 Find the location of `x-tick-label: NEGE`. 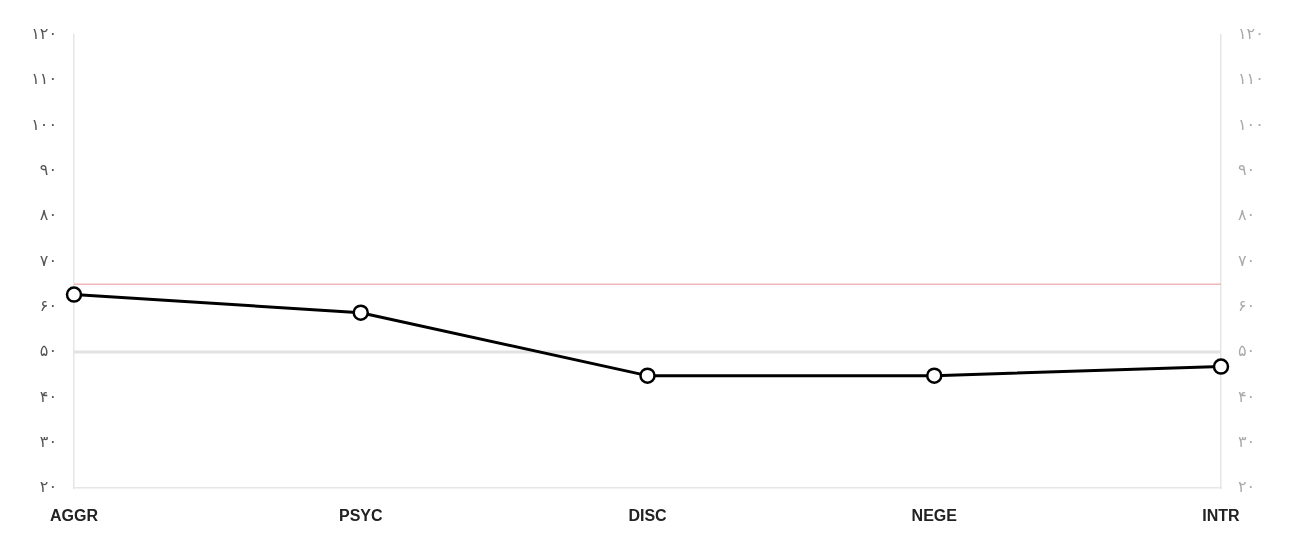

x-tick-label: NEGE is located at coordinates (934, 516).